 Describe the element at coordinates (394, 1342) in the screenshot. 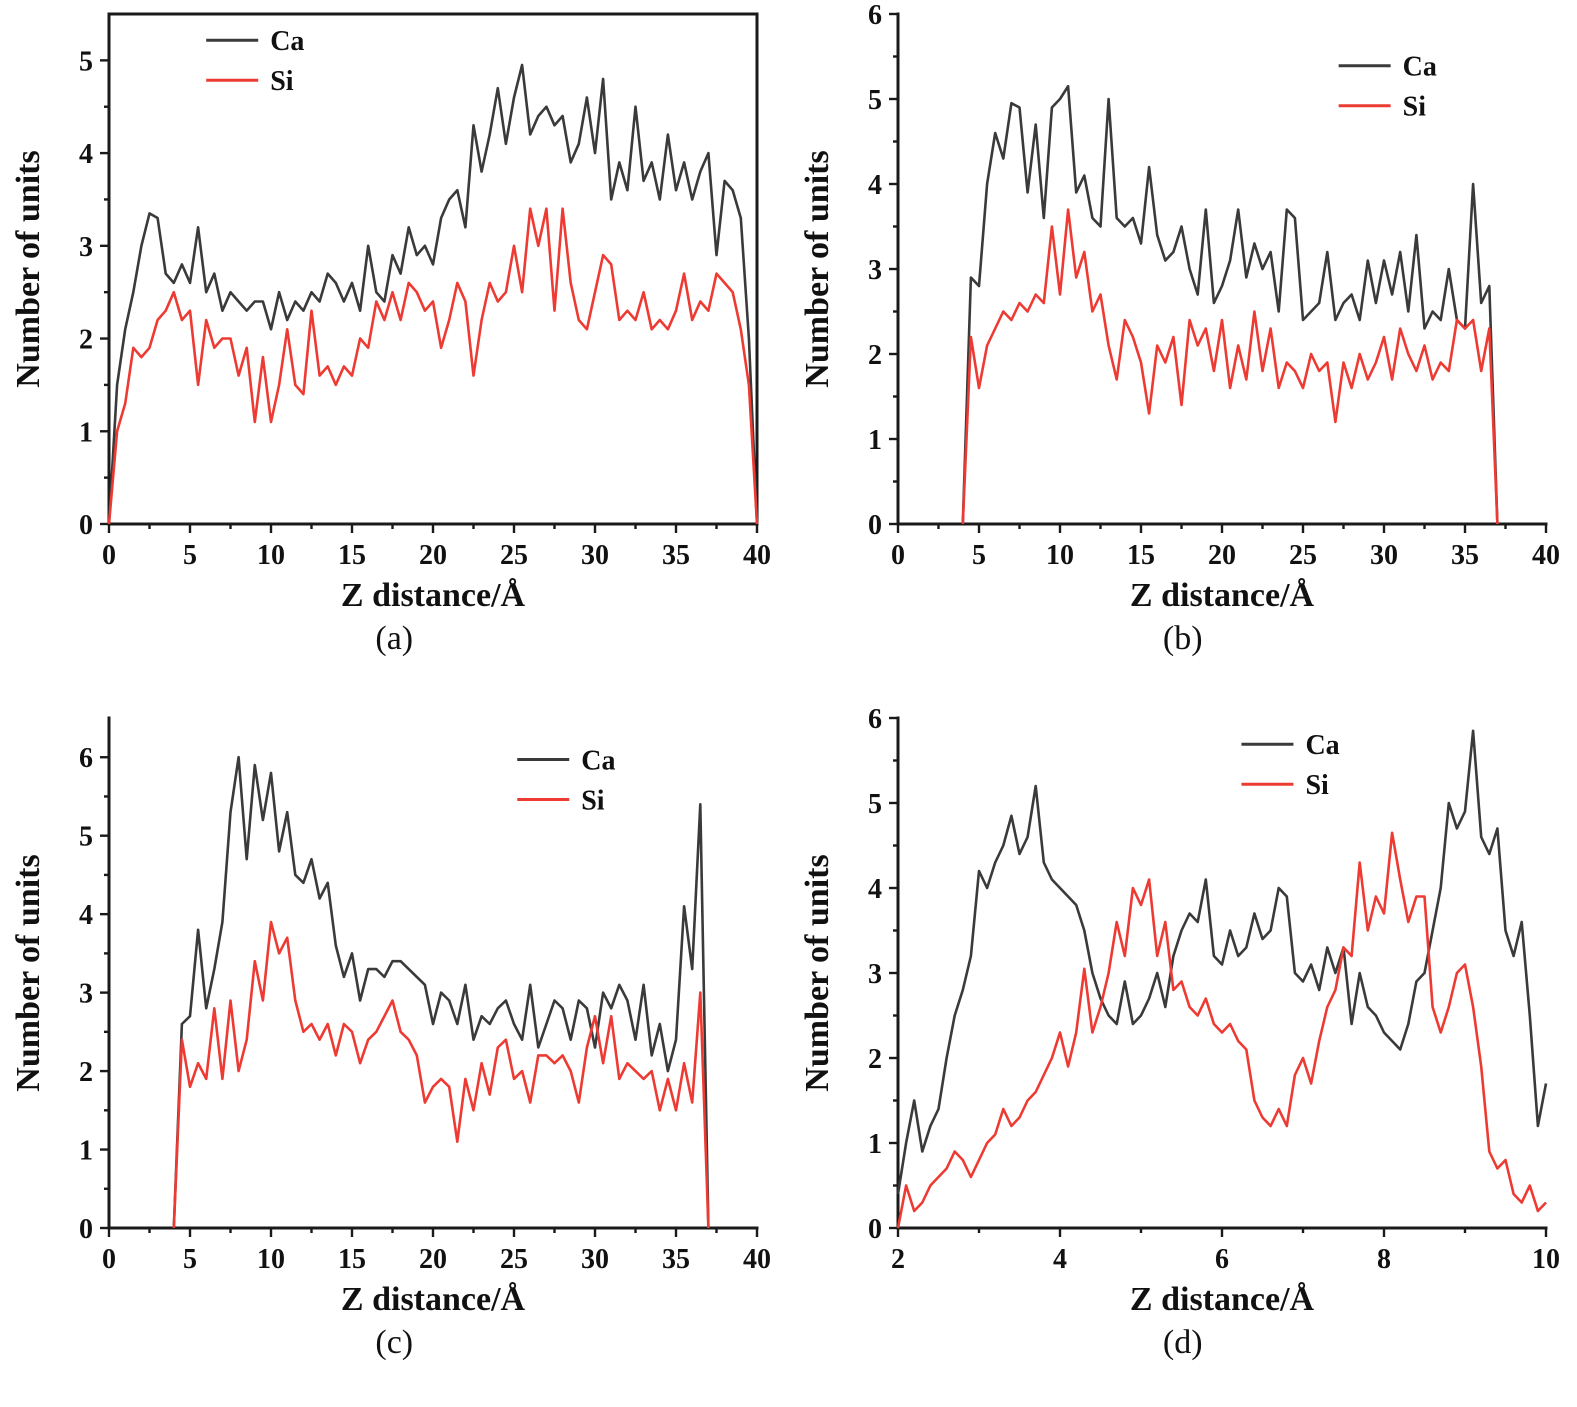

I see `caption-c: (c)` at that location.